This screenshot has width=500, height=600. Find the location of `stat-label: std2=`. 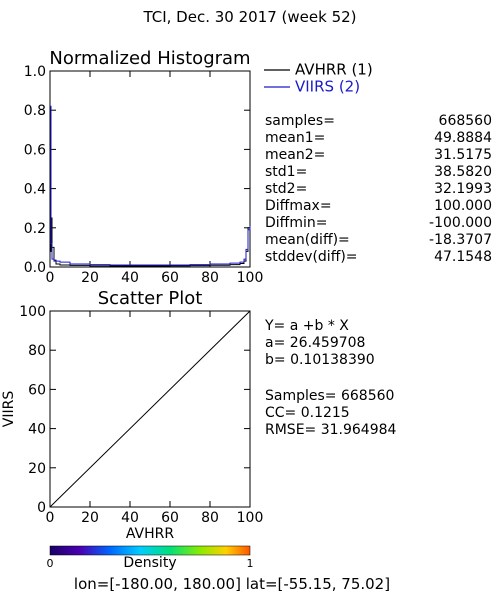

stat-label: std2= is located at coordinates (286, 189).